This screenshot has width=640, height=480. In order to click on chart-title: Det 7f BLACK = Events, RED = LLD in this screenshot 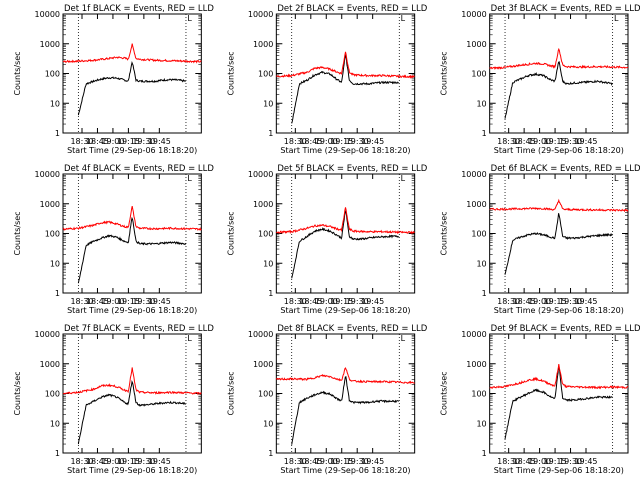, I will do `click(139, 329)`.